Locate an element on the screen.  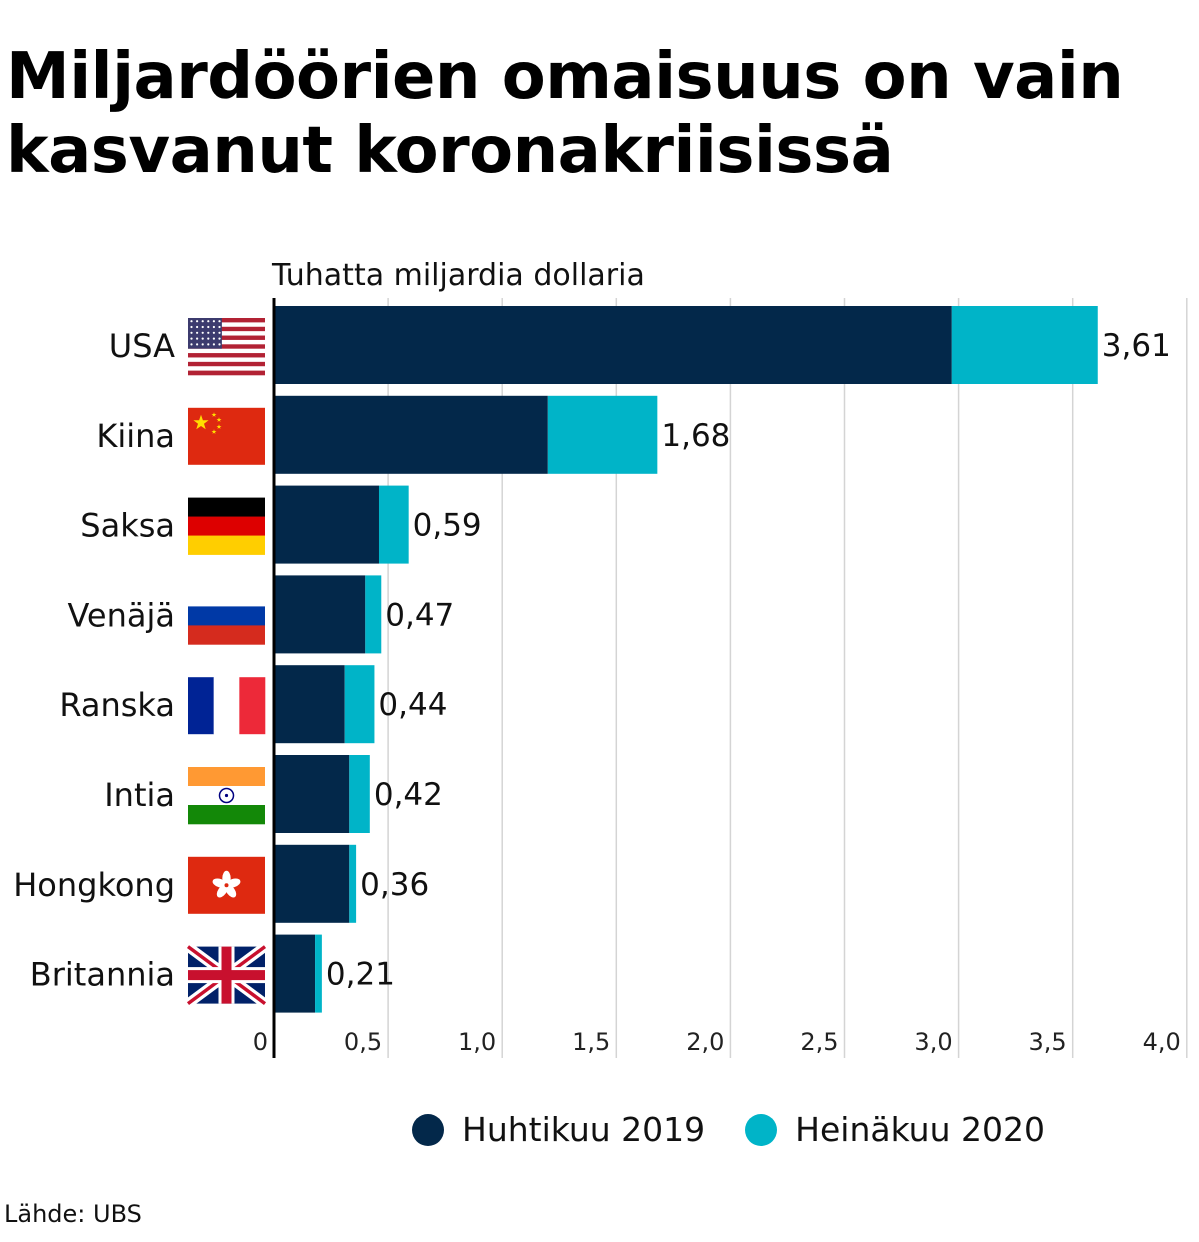
us-canton is located at coordinates (205, 333).